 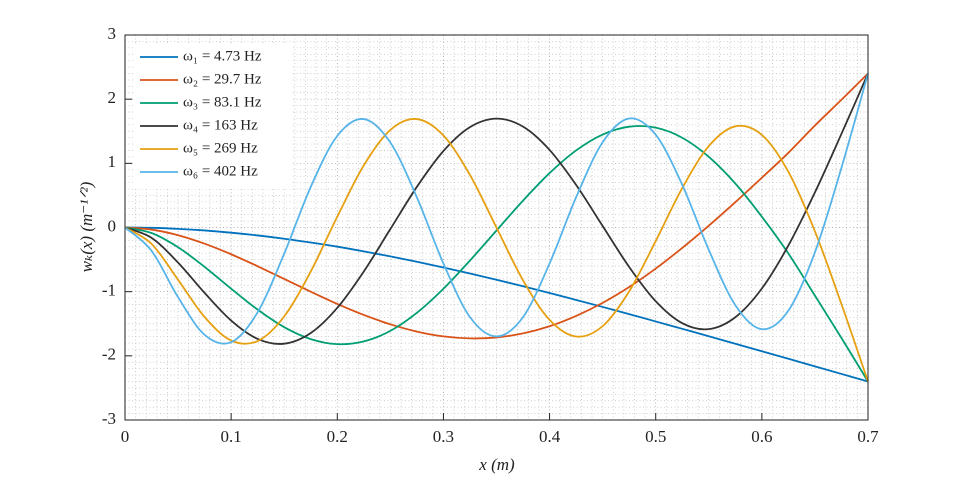 I want to click on y-tick-label: -2, so click(x=109, y=354).